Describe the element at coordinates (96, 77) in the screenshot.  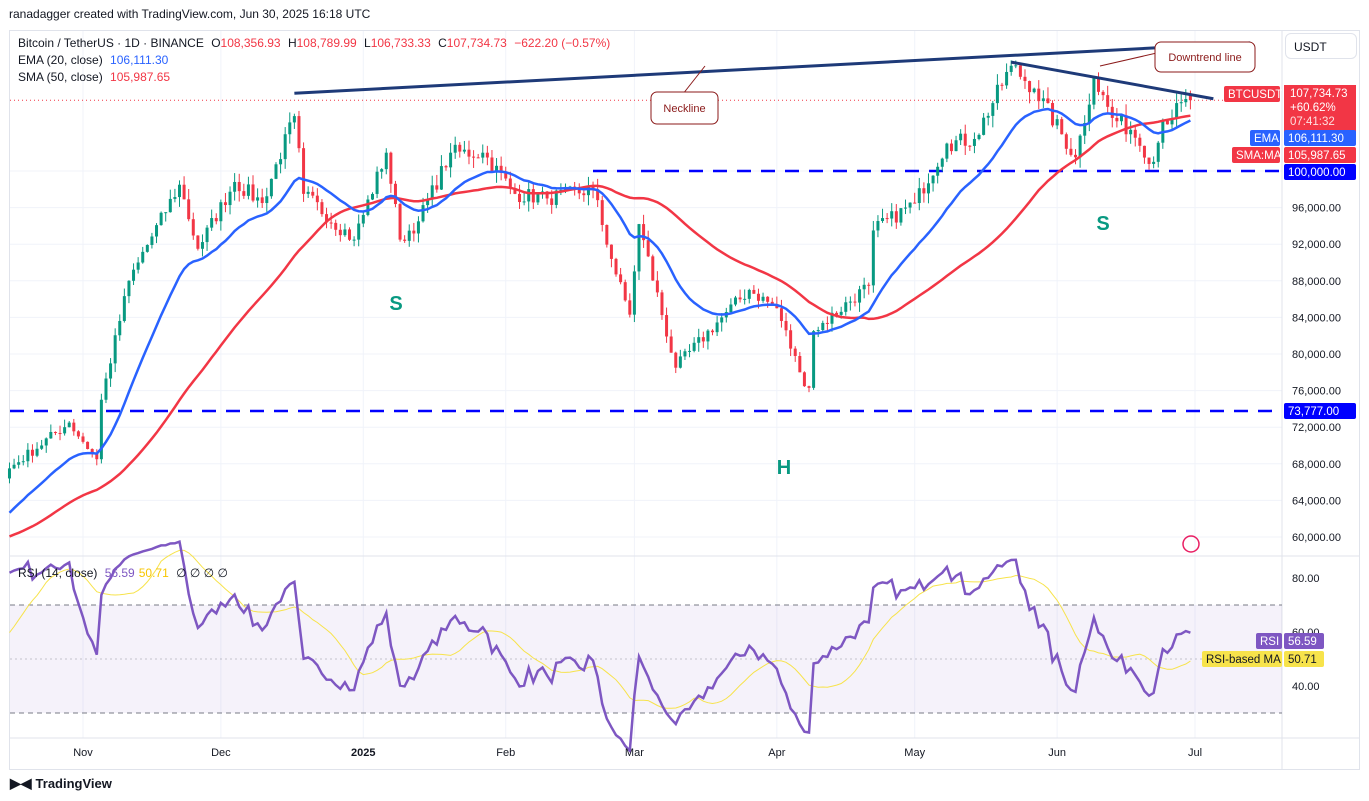
I see `sma-legend: SMA (50, close) 105,987.65` at that location.